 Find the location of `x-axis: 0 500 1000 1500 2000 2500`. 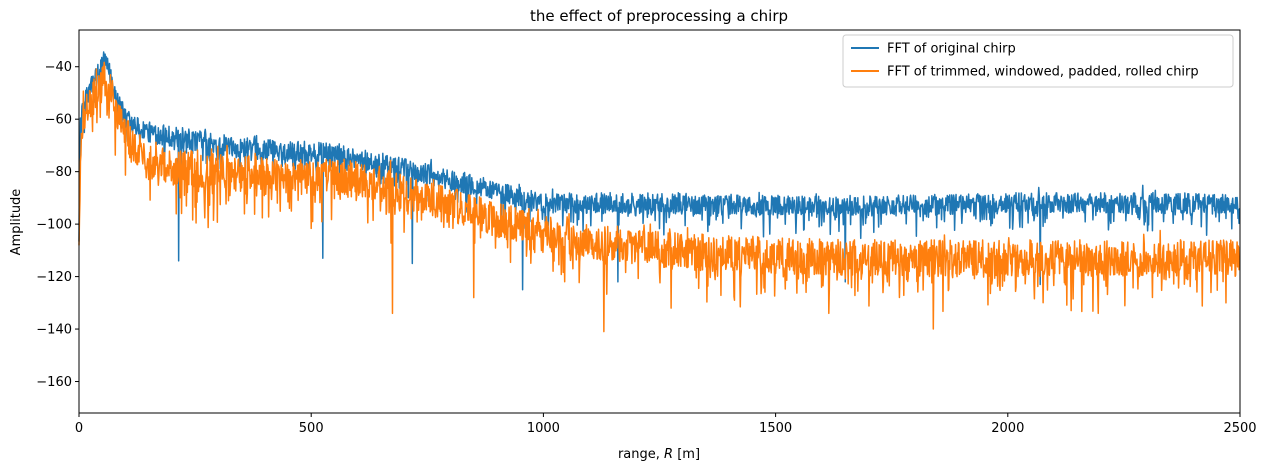

x-axis: 0 500 1000 1500 2000 2500 is located at coordinates (666, 424).